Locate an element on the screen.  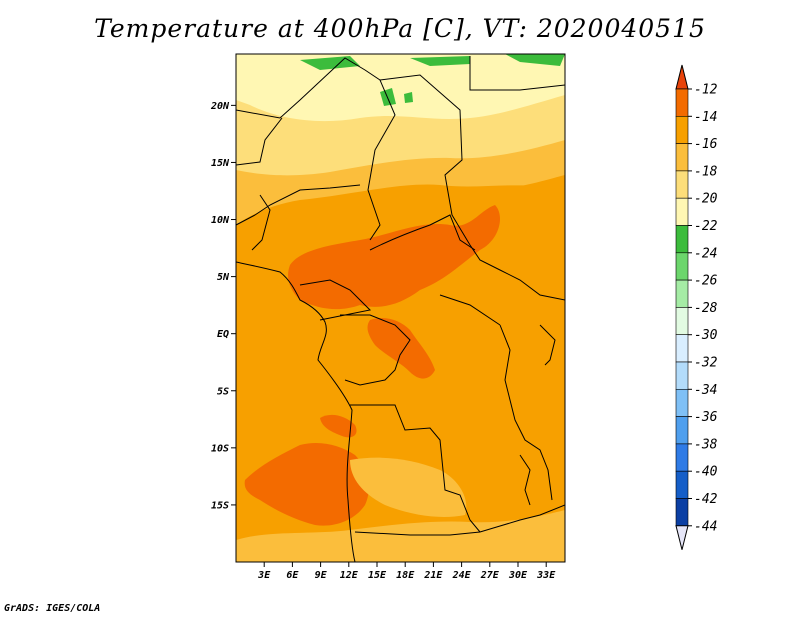
lon-tick-label: 21E is located at coordinates (433, 575).